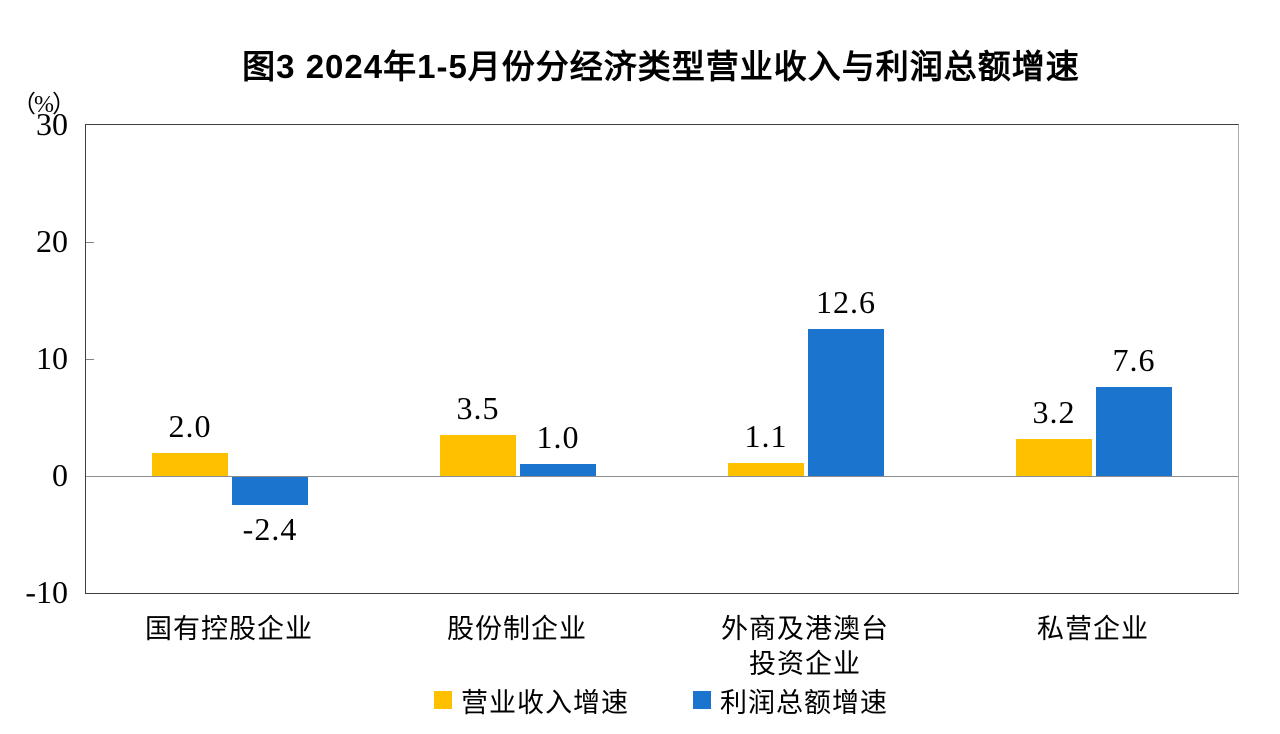 This screenshot has width=1280, height=734. I want to click on x-category-label: 外商及港澳台 投资企业, so click(805, 646).